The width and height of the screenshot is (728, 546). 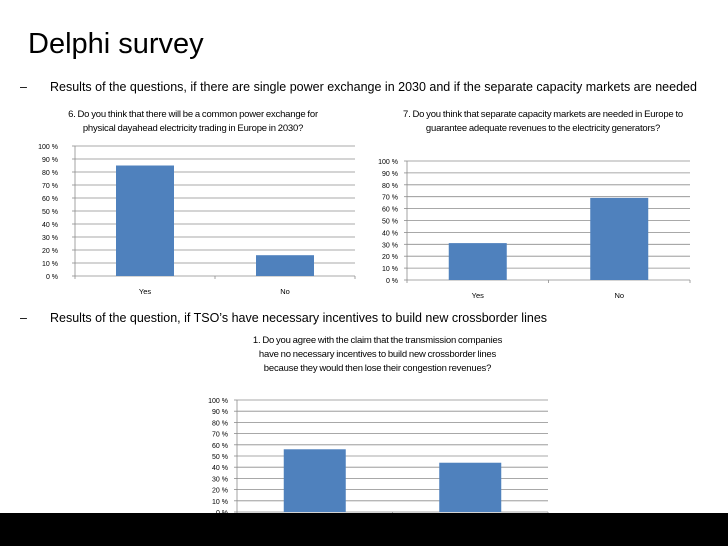 What do you see at coordinates (116, 44) in the screenshot?
I see `slide-title: Delphi survey` at bounding box center [116, 44].